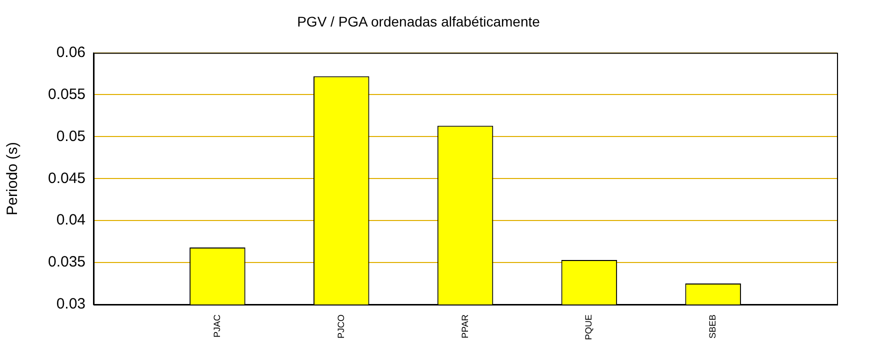 The image size is (870, 350). Describe the element at coordinates (71, 304) in the screenshot. I see `y-tick-label: 0.03` at that location.